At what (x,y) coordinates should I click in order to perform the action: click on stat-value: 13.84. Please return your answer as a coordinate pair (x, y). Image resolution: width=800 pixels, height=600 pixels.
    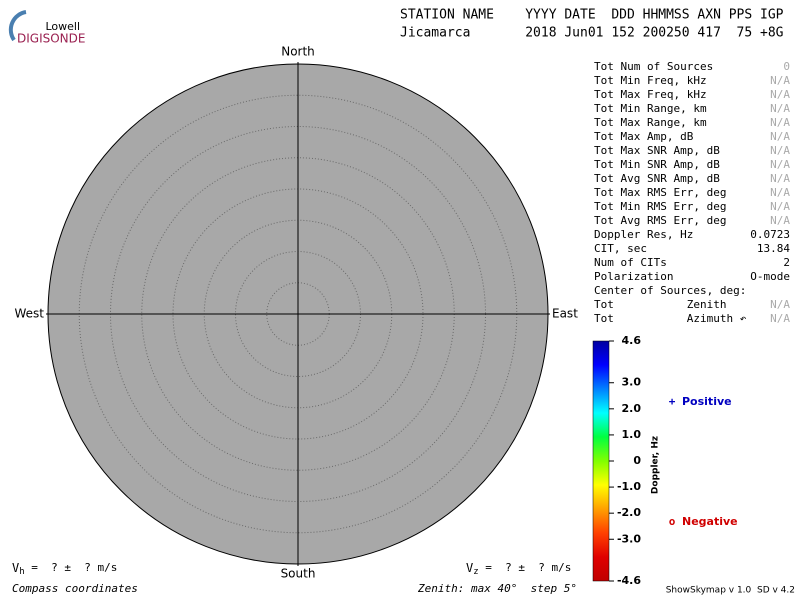
    Looking at the image, I should click on (773, 248).